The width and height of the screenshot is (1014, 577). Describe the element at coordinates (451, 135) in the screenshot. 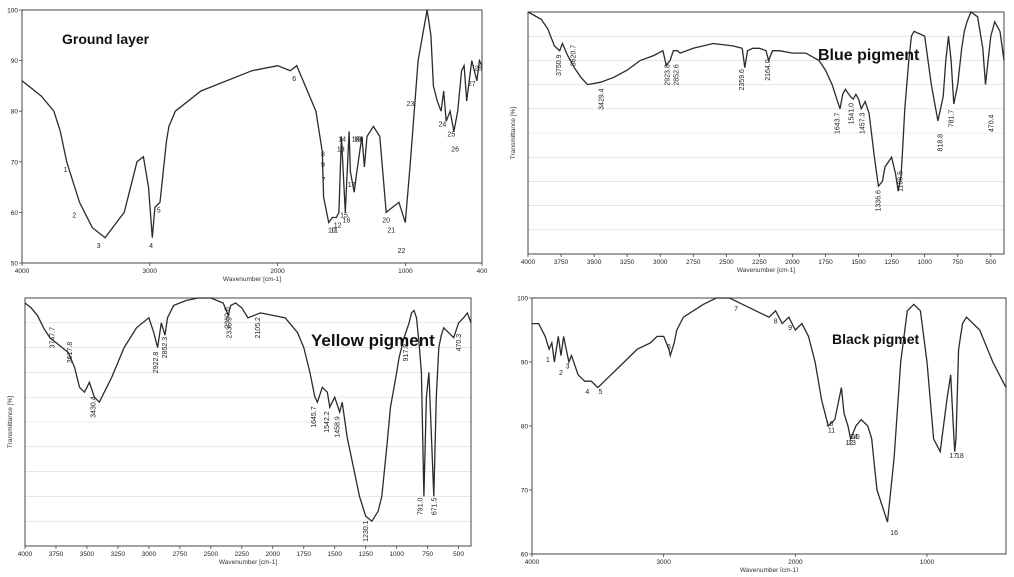

I see `peak-label: 25` at that location.